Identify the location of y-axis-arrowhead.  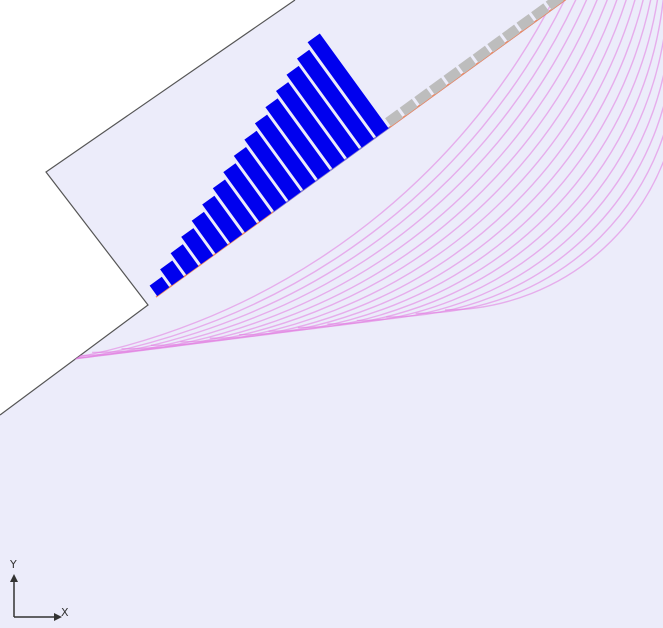
(14, 578).